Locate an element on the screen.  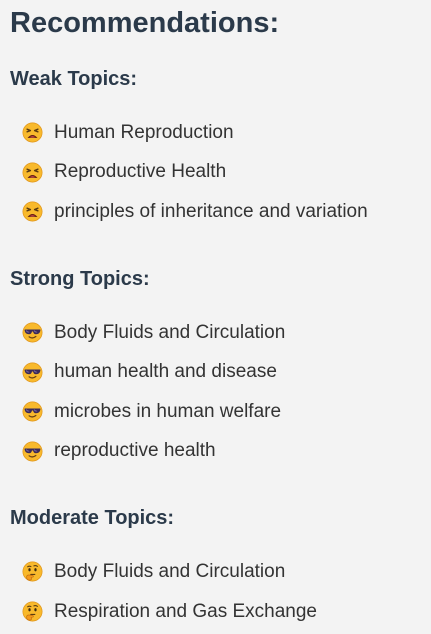
list-item: Reproductive Health is located at coordinates (223, 173).